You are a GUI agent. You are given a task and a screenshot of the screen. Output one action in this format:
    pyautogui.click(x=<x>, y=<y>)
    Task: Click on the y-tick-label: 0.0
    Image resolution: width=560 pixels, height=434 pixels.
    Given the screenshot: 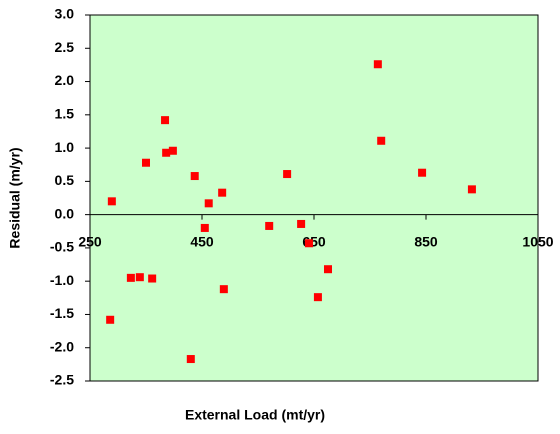 What is the action you would take?
    pyautogui.click(x=65, y=213)
    